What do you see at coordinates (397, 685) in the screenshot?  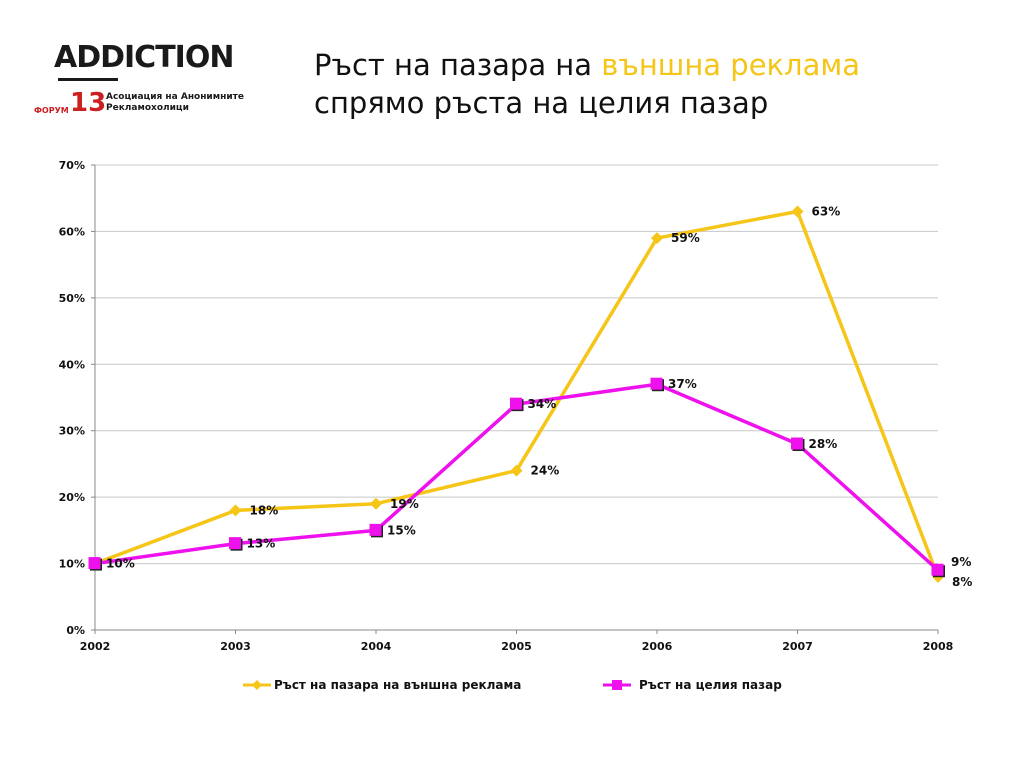 I see `legend-label-1: Ръст на пазара на външна реклама` at bounding box center [397, 685].